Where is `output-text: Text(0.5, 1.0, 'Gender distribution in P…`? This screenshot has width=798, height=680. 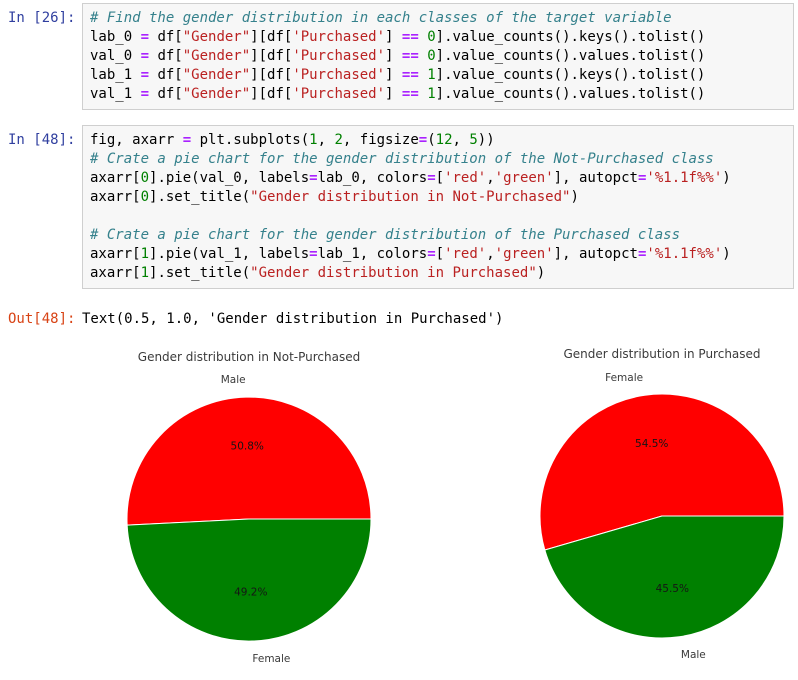 output-text: Text(0.5, 1.0, 'Gender distribution in P… is located at coordinates (293, 319).